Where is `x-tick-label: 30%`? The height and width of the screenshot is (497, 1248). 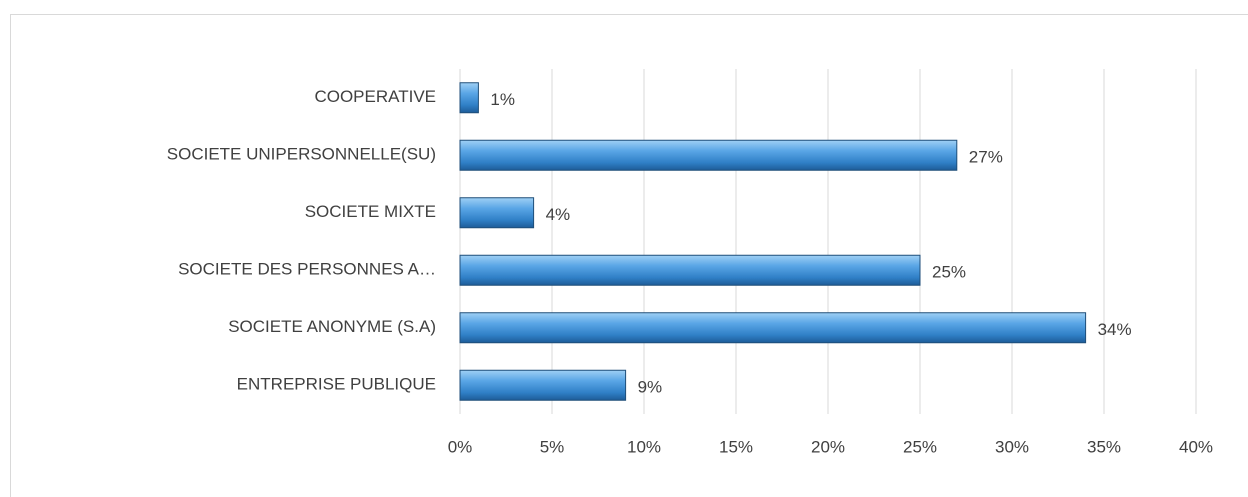
x-tick-label: 30% is located at coordinates (1012, 446).